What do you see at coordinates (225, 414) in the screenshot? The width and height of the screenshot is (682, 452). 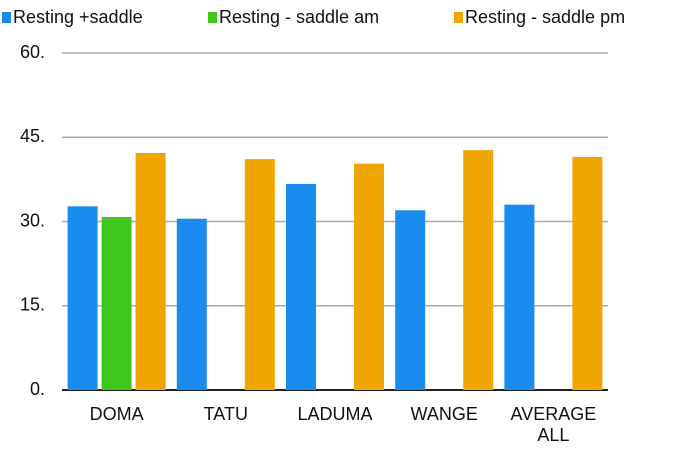 I see `x-tick-label: TATU` at bounding box center [225, 414].